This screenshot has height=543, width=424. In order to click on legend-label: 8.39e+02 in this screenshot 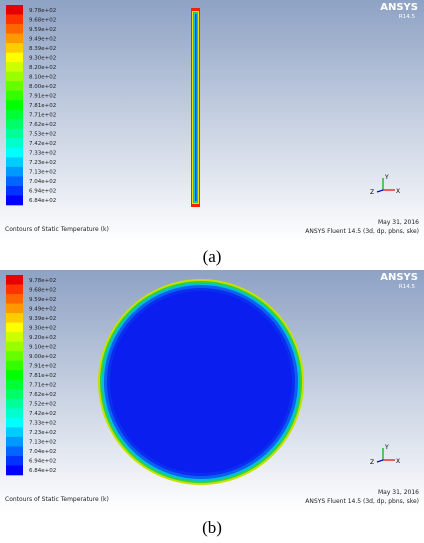, I will do `click(42, 49)`.